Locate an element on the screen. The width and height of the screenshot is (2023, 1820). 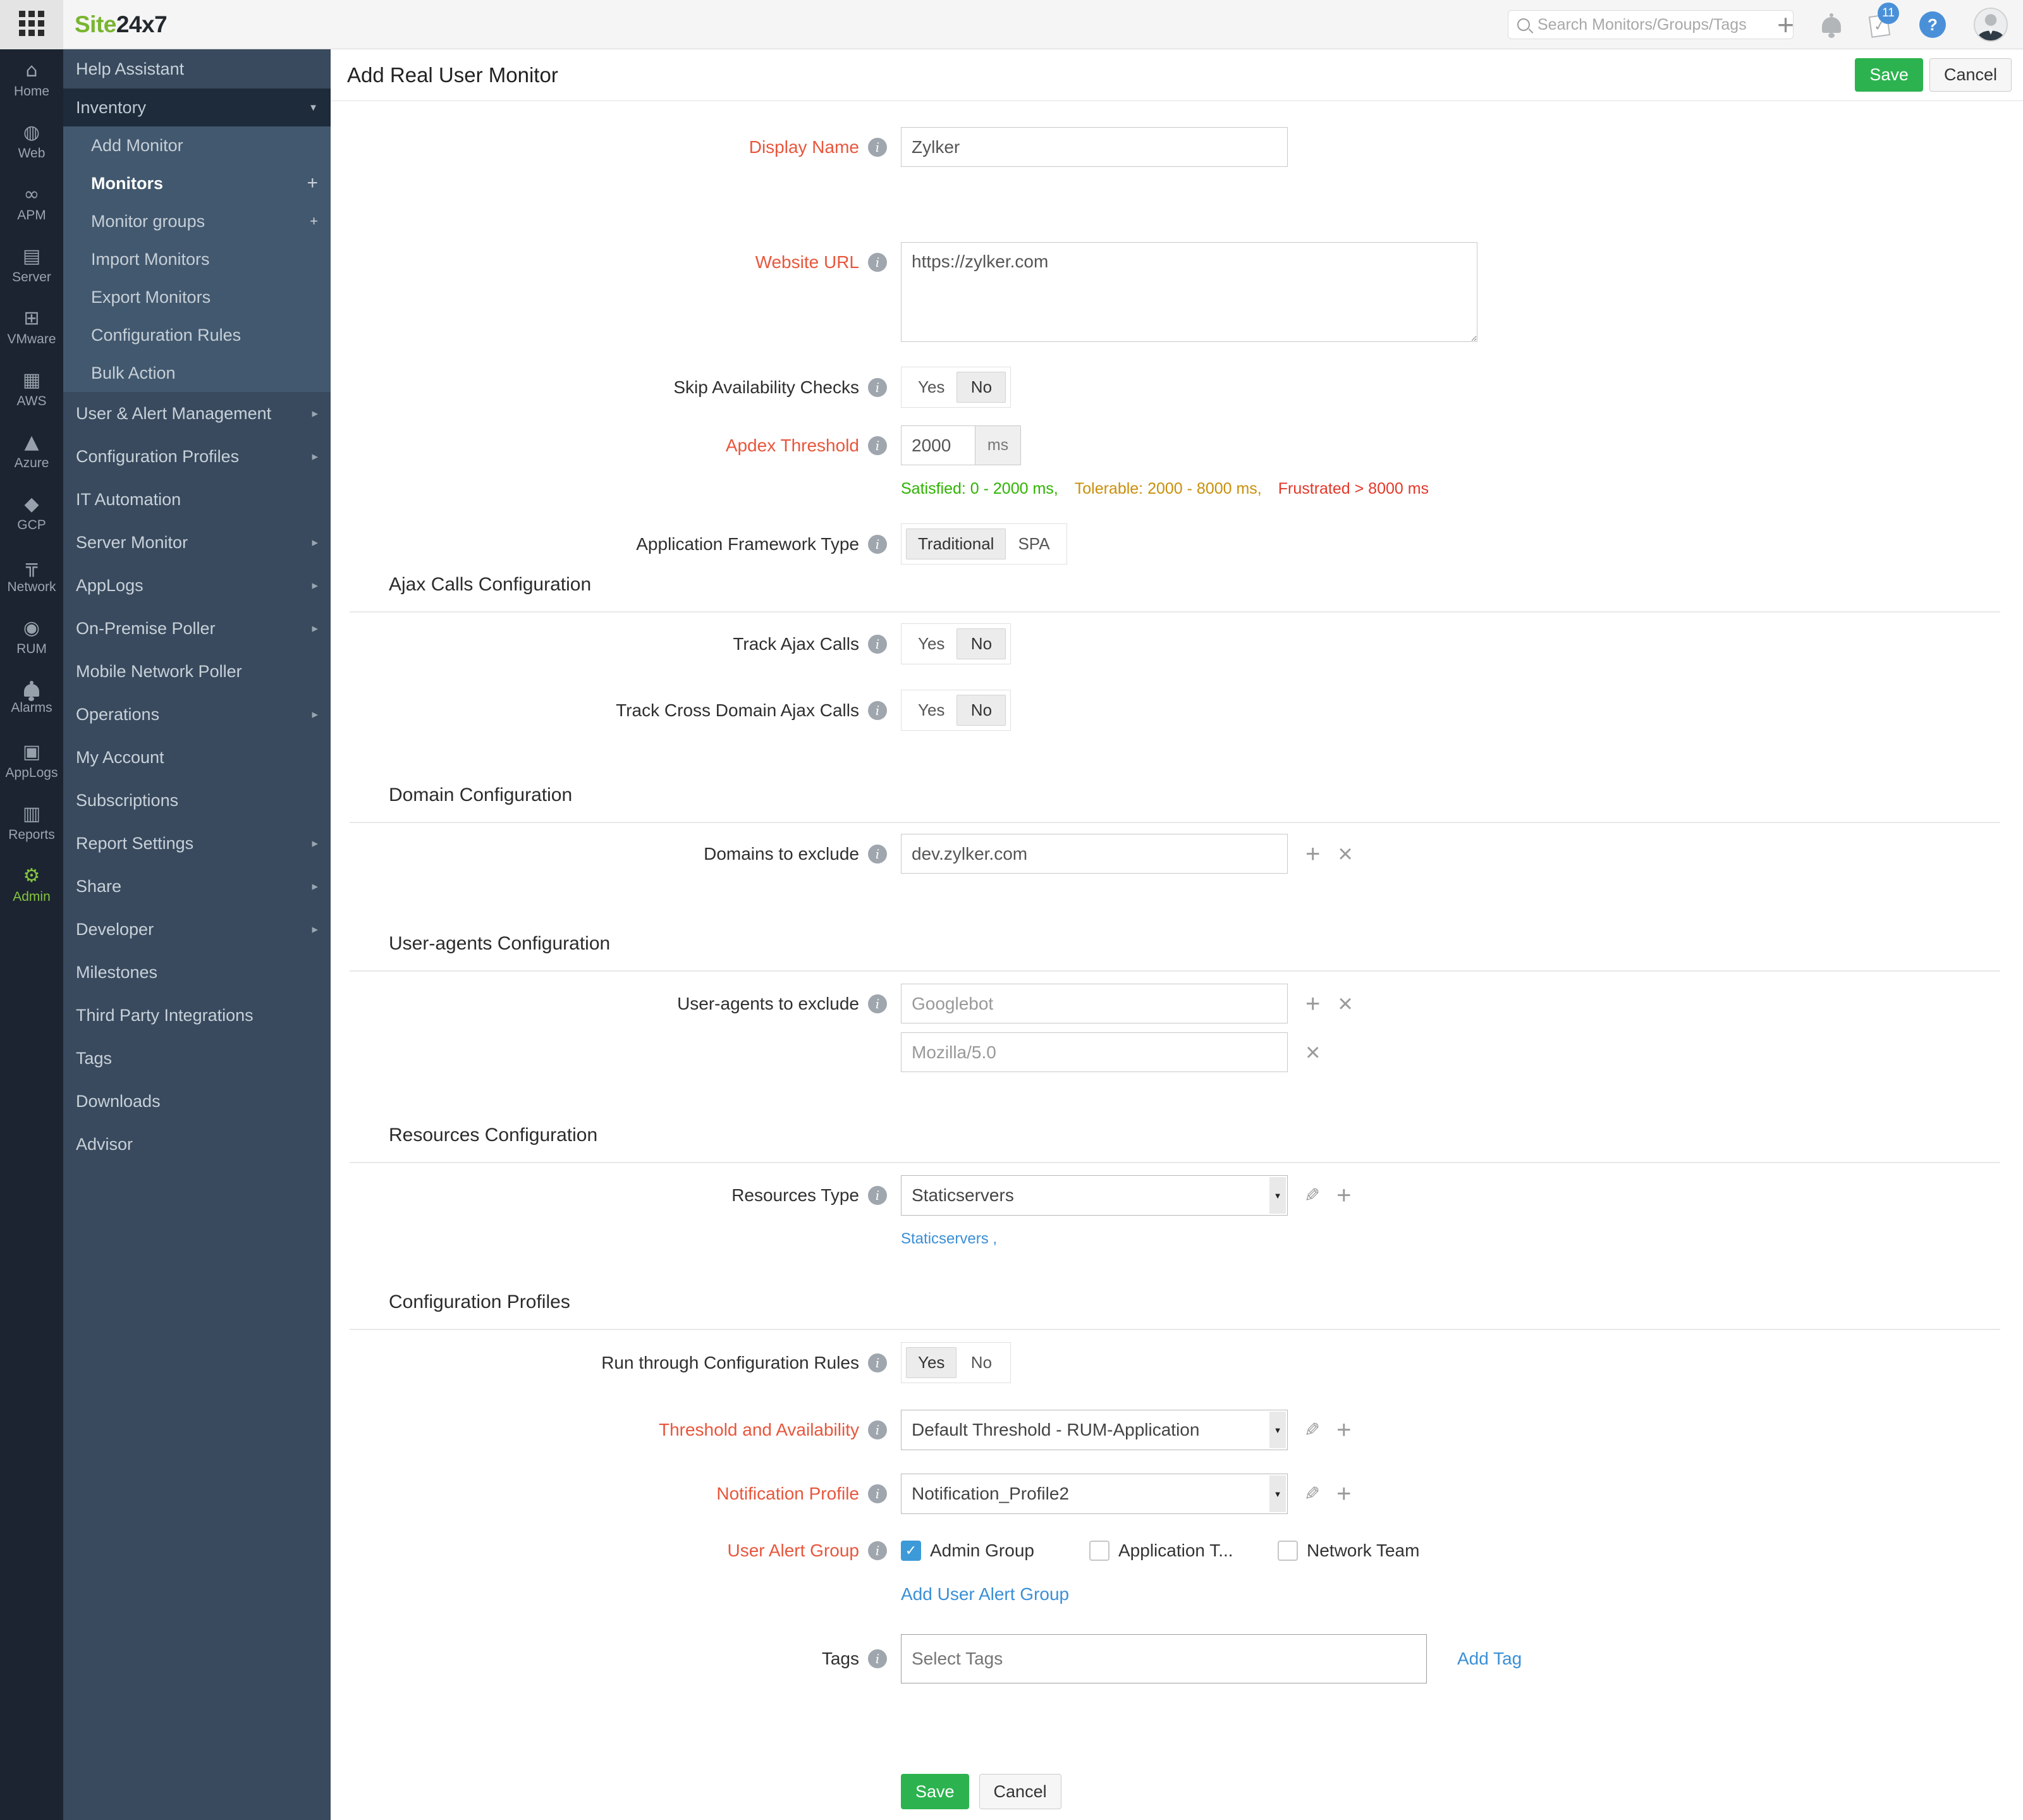
sidebar-item-subscriptions: Subscriptions is located at coordinates (127, 800).